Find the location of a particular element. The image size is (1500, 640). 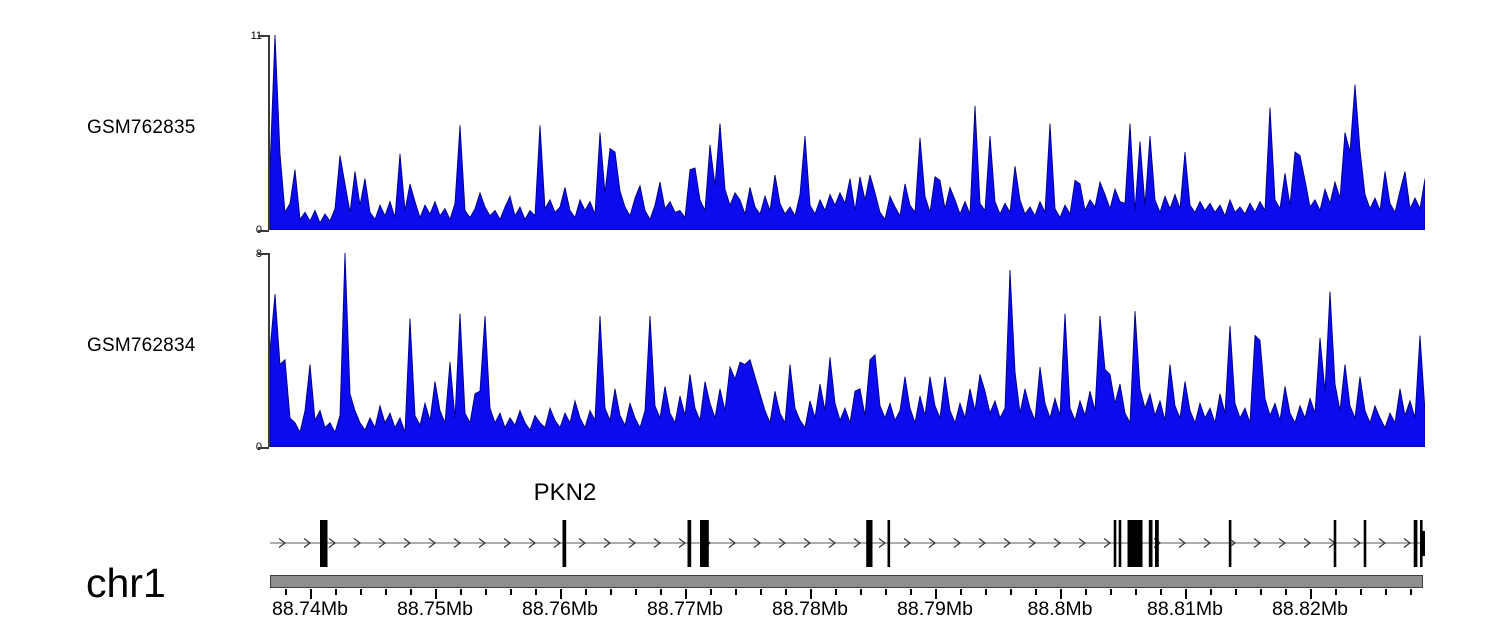

axis-tick-label: 88.81Mb is located at coordinates (1185, 609).